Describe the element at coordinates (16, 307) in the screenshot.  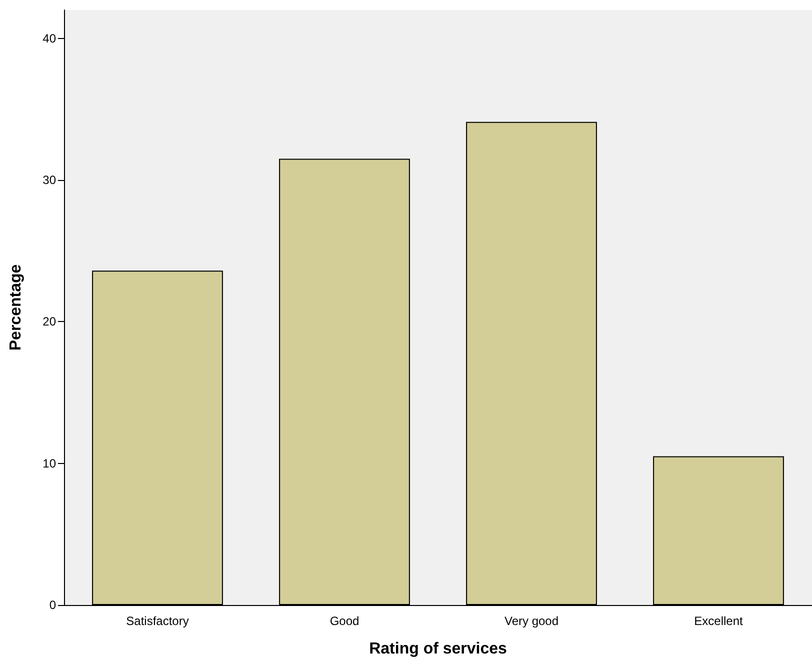
I see `y-axis-title: Percentage` at that location.